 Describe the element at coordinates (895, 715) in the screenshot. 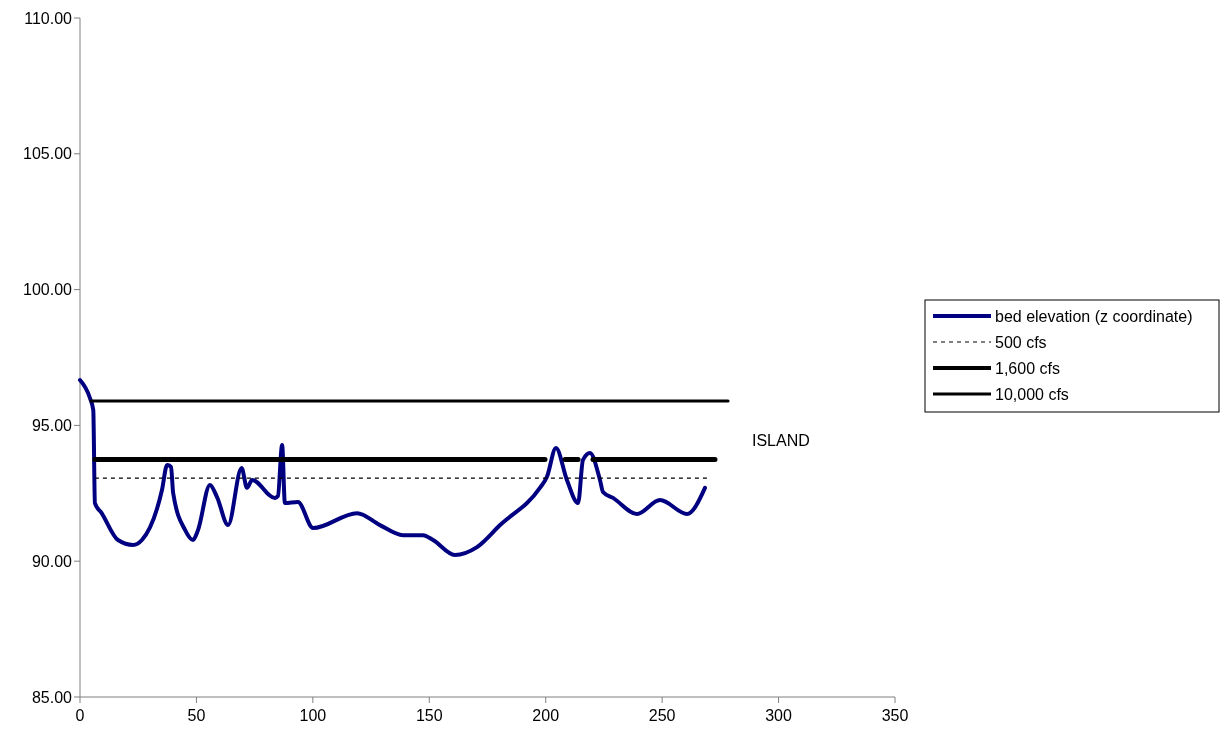

I see `x-tick-label: 350` at that location.